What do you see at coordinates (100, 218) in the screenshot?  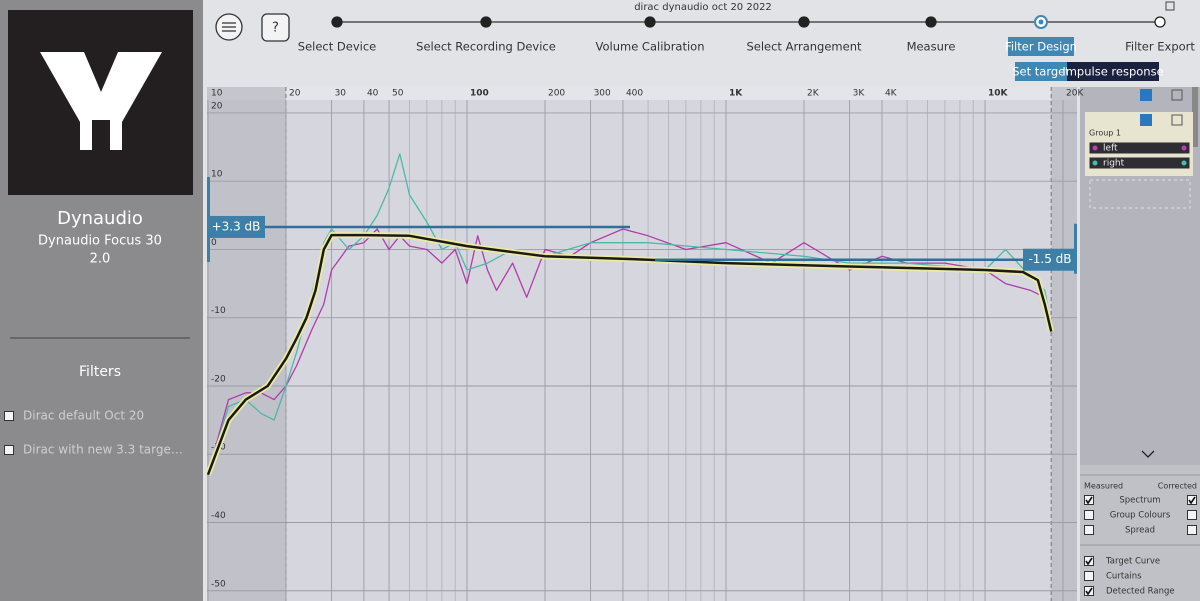 I see `brand: Dynaudio` at bounding box center [100, 218].